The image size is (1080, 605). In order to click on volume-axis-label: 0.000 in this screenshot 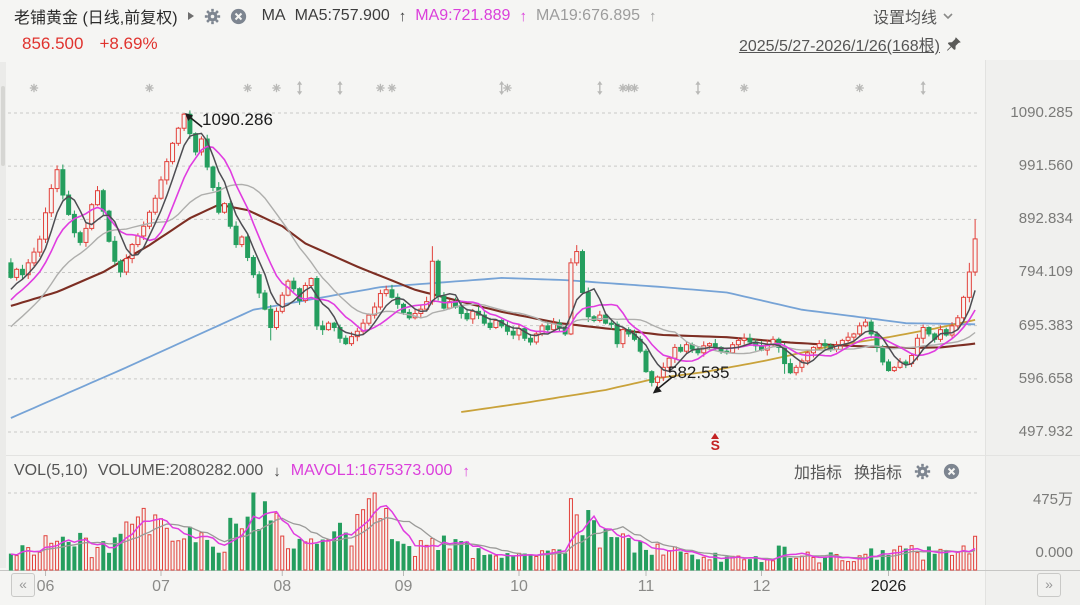, I will do `click(1054, 552)`.